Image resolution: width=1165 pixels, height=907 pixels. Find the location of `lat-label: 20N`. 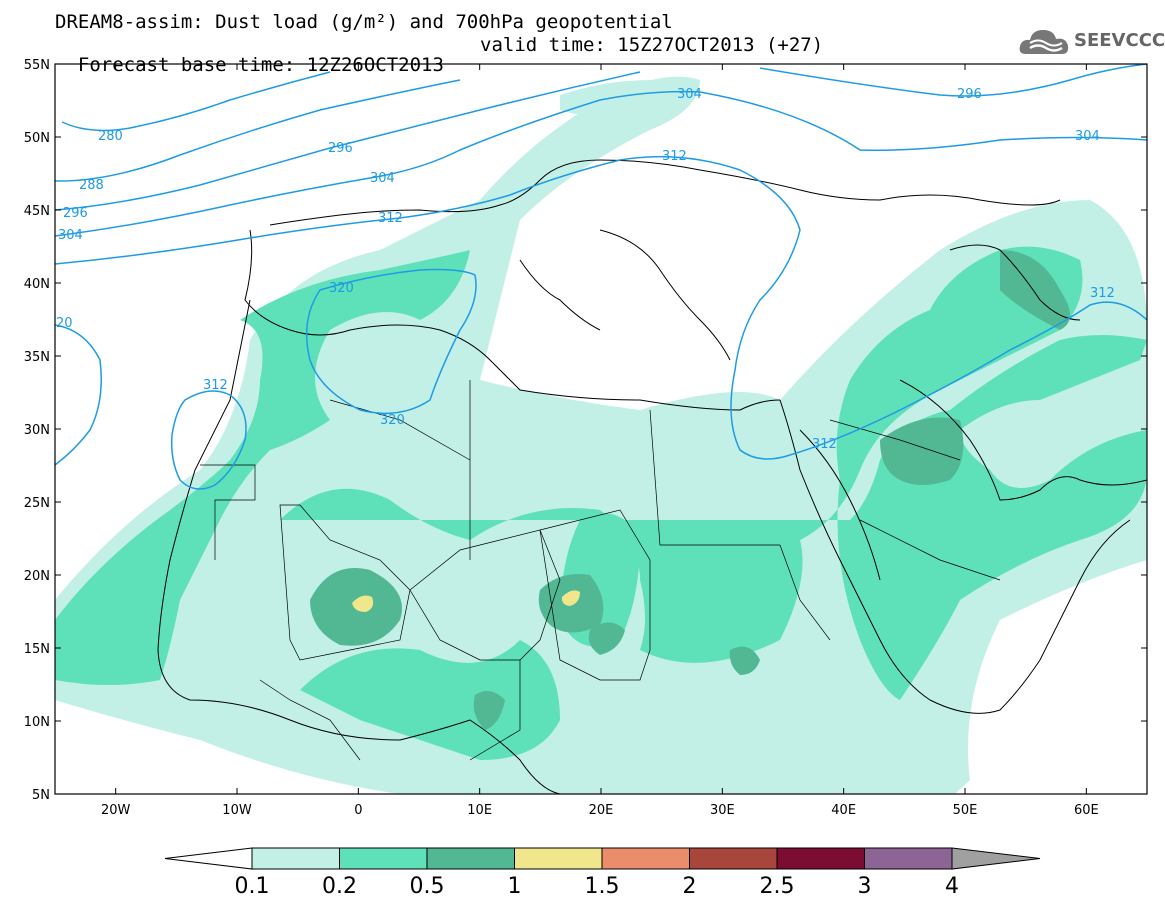

lat-label: 20N is located at coordinates (37, 576).